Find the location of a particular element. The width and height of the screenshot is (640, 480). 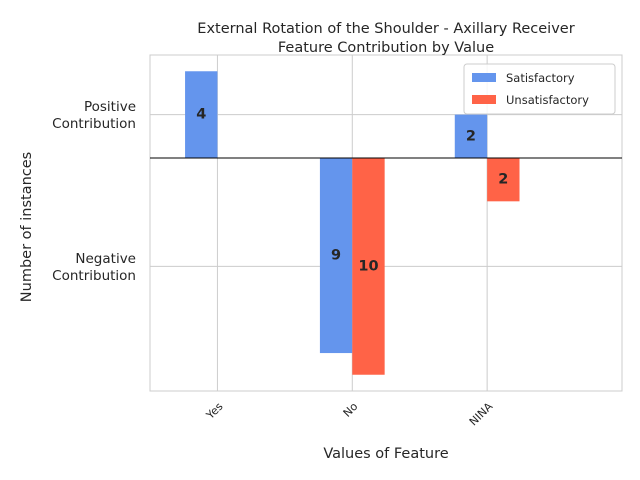

bar-data-label: 9 is located at coordinates (336, 256).